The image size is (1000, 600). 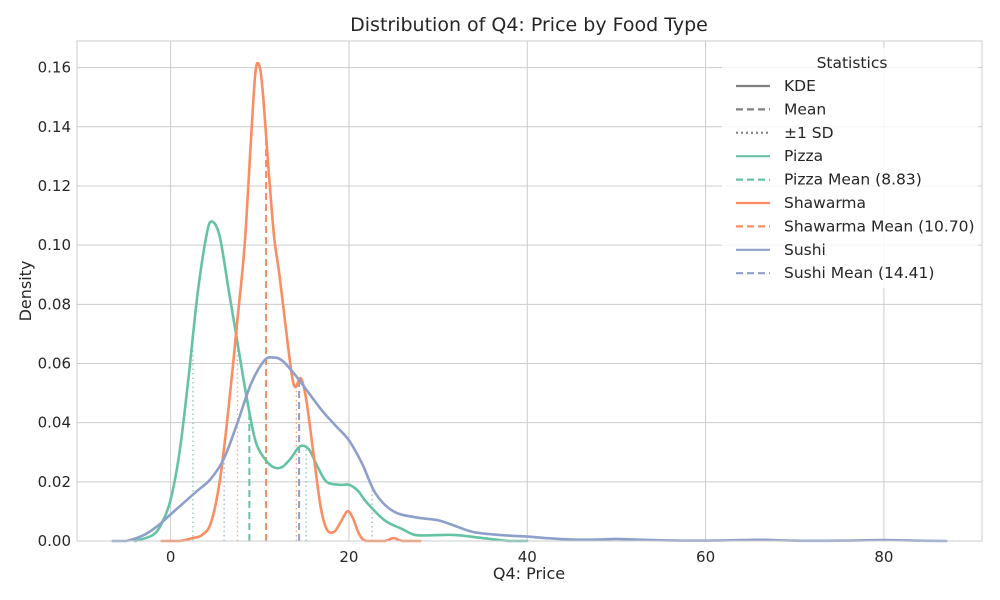 I want to click on legend-background, so click(x=850, y=168).